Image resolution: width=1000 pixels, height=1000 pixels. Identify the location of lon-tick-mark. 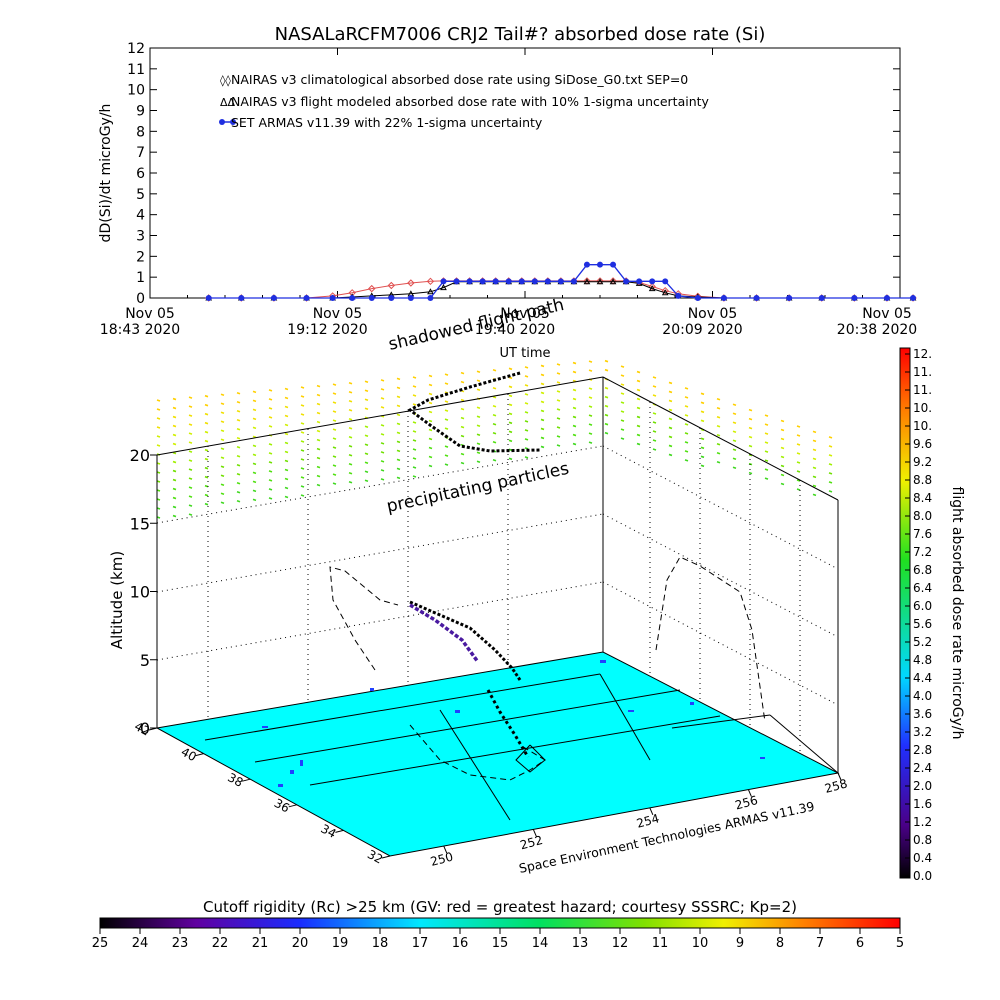
(445, 849).